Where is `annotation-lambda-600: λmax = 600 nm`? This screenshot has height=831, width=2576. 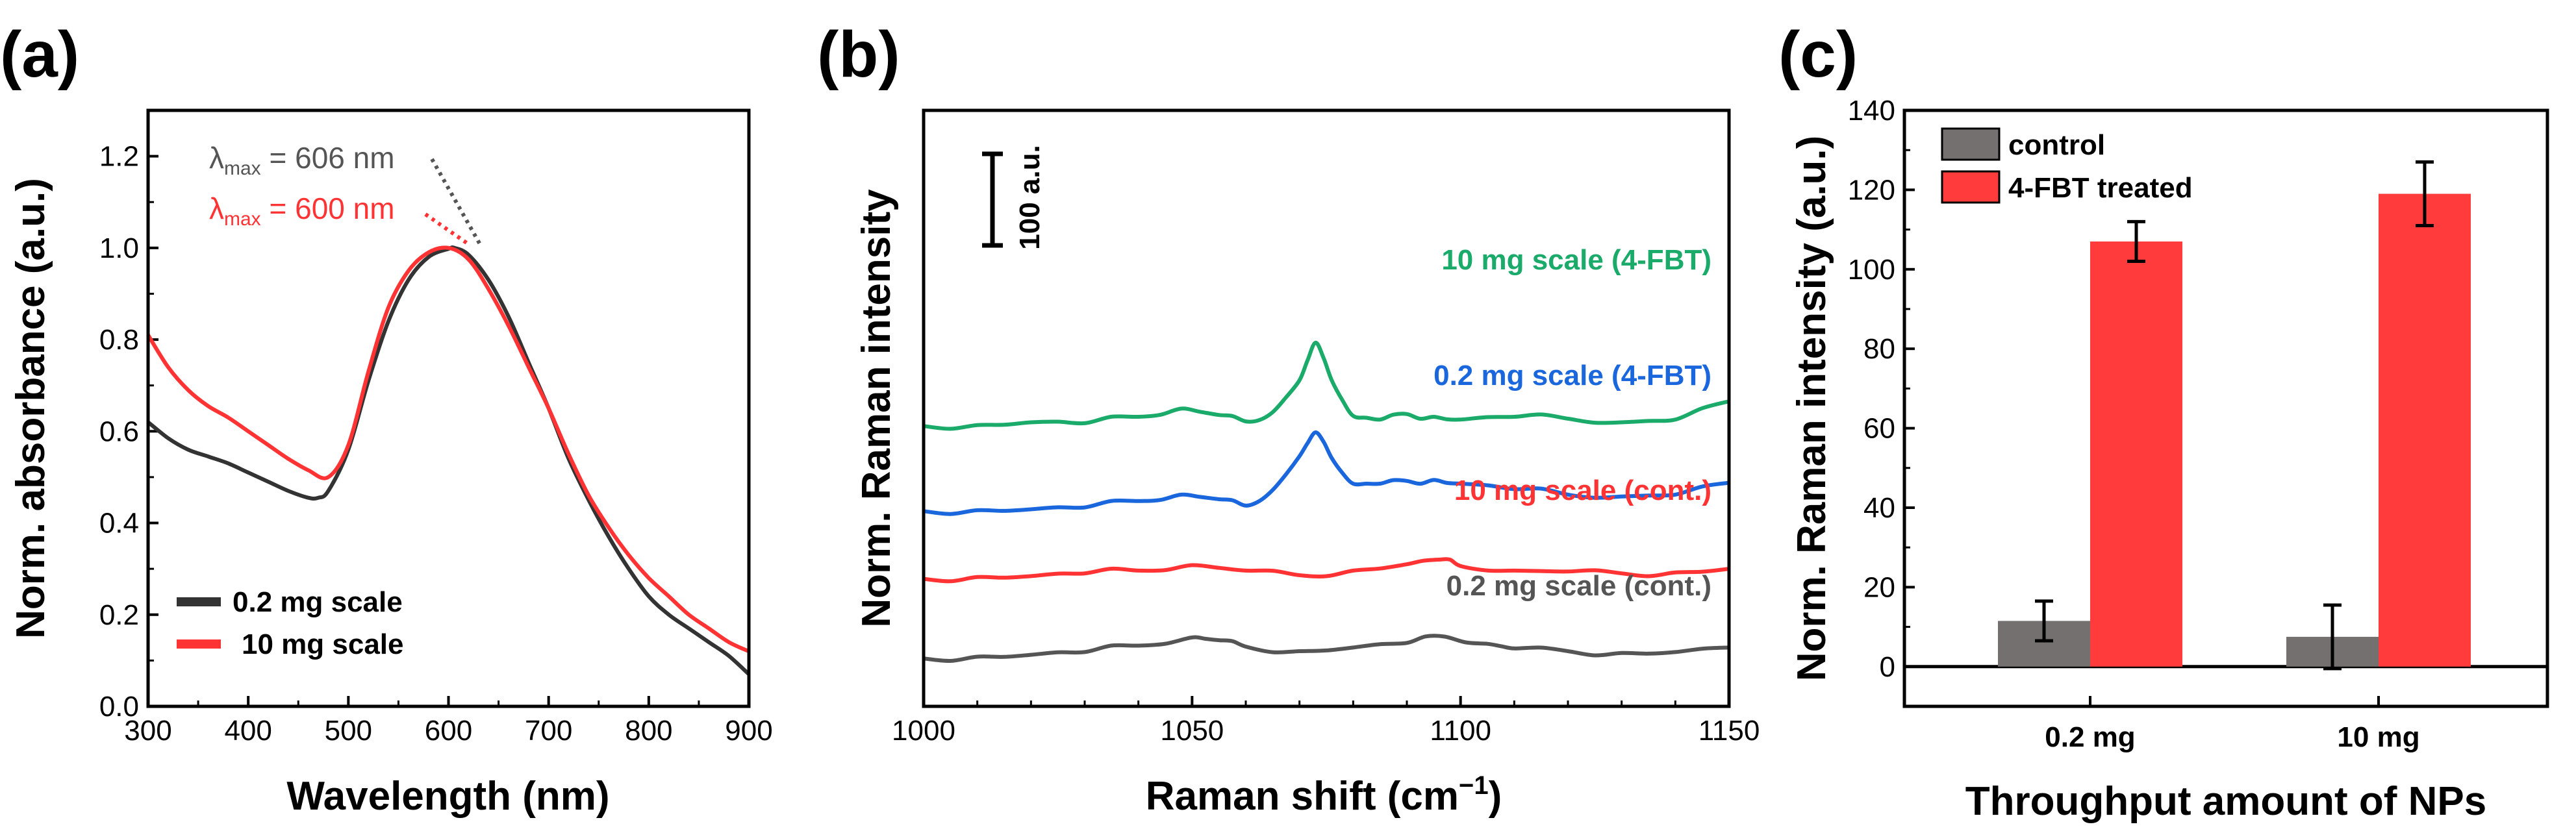
annotation-lambda-600: λmax = 600 nm is located at coordinates (302, 211).